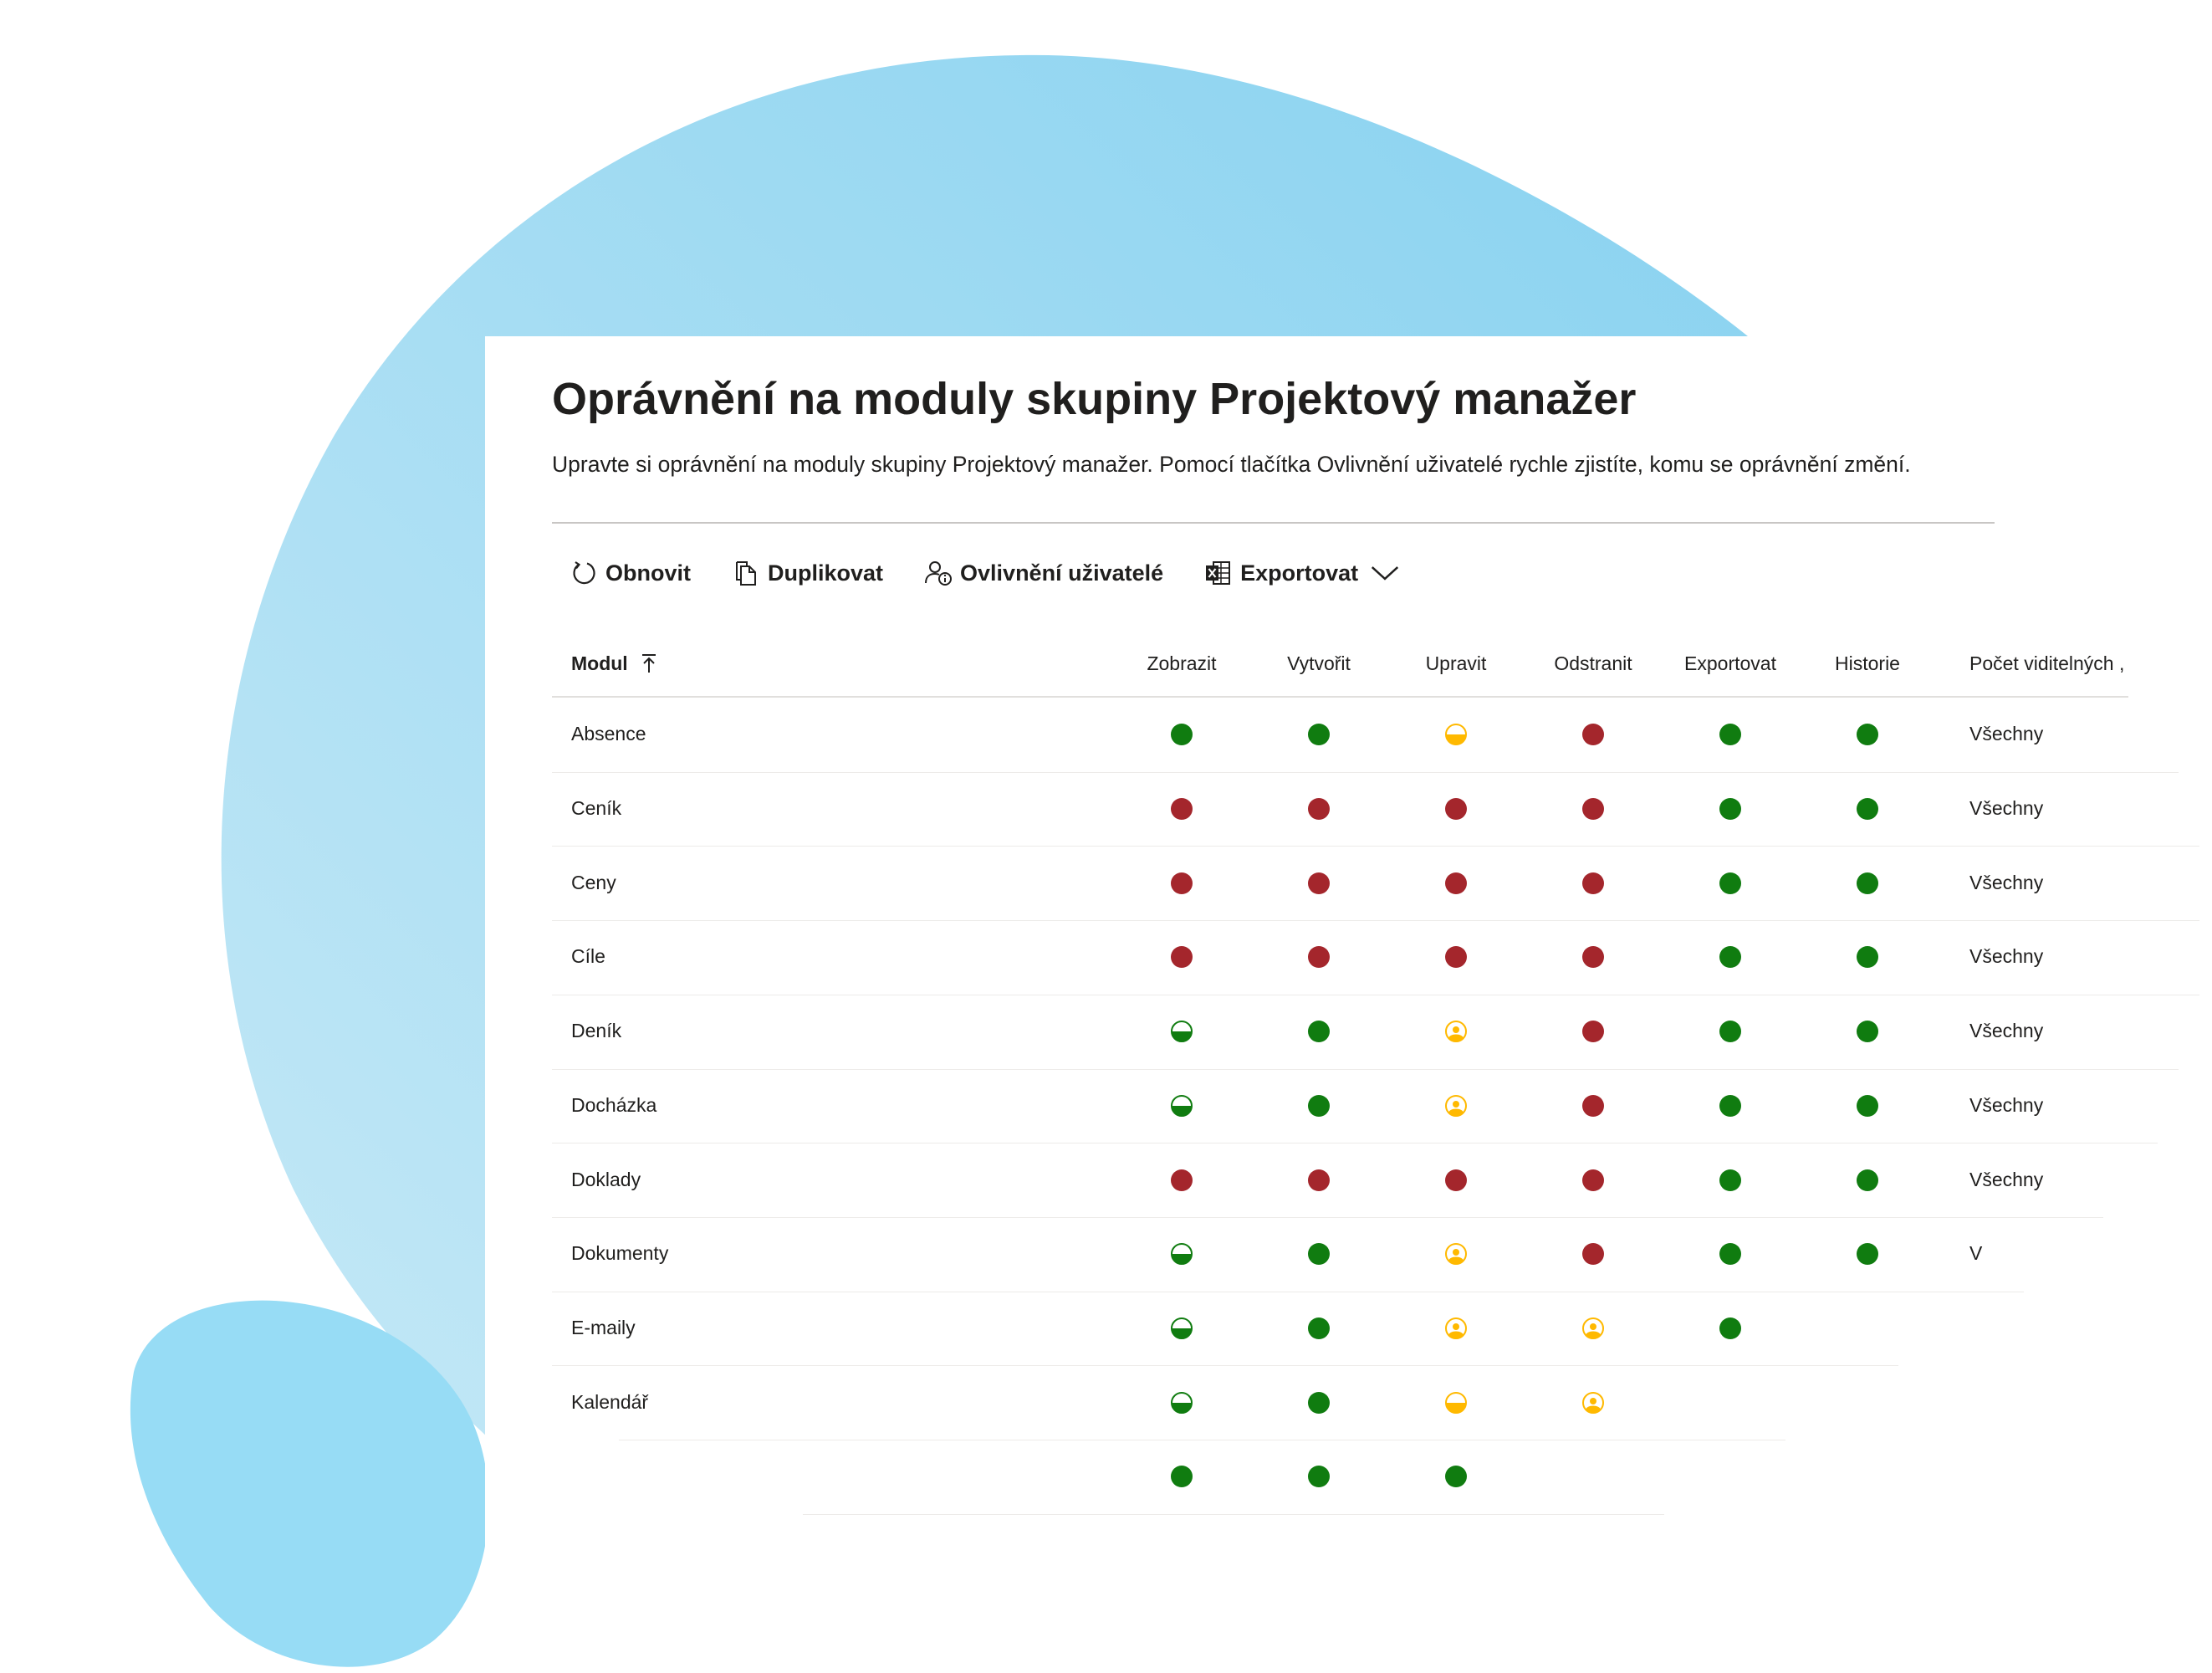 The width and height of the screenshot is (2212, 1673). What do you see at coordinates (608, 734) in the screenshot?
I see `module-name: Absence` at bounding box center [608, 734].